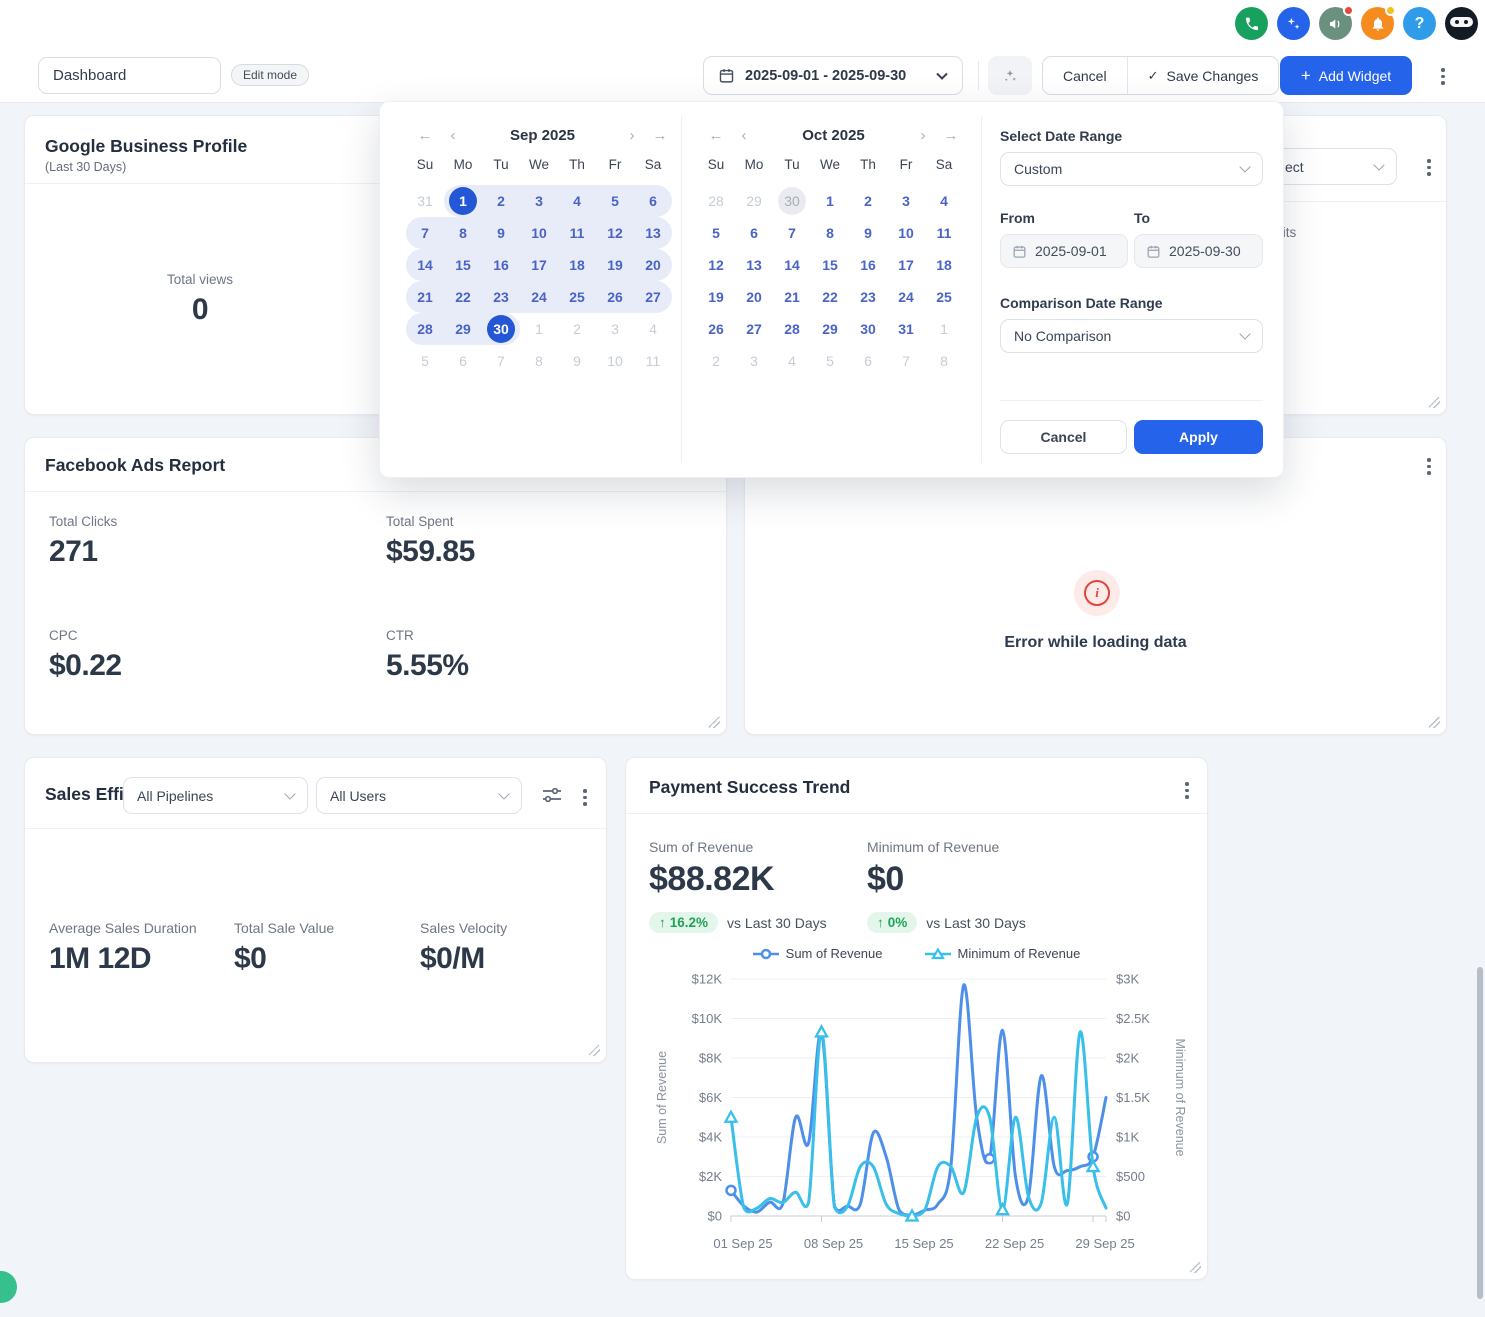 This screenshot has width=1485, height=1317. I want to click on calendar-day: 23, so click(868, 297).